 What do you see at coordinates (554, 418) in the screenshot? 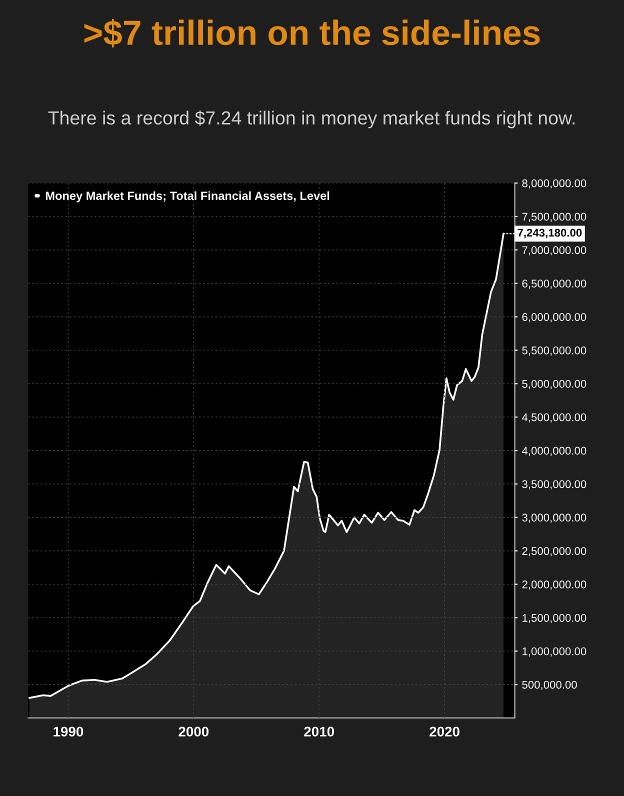
I see `y-tick-label: 4,500,000.00` at bounding box center [554, 418].